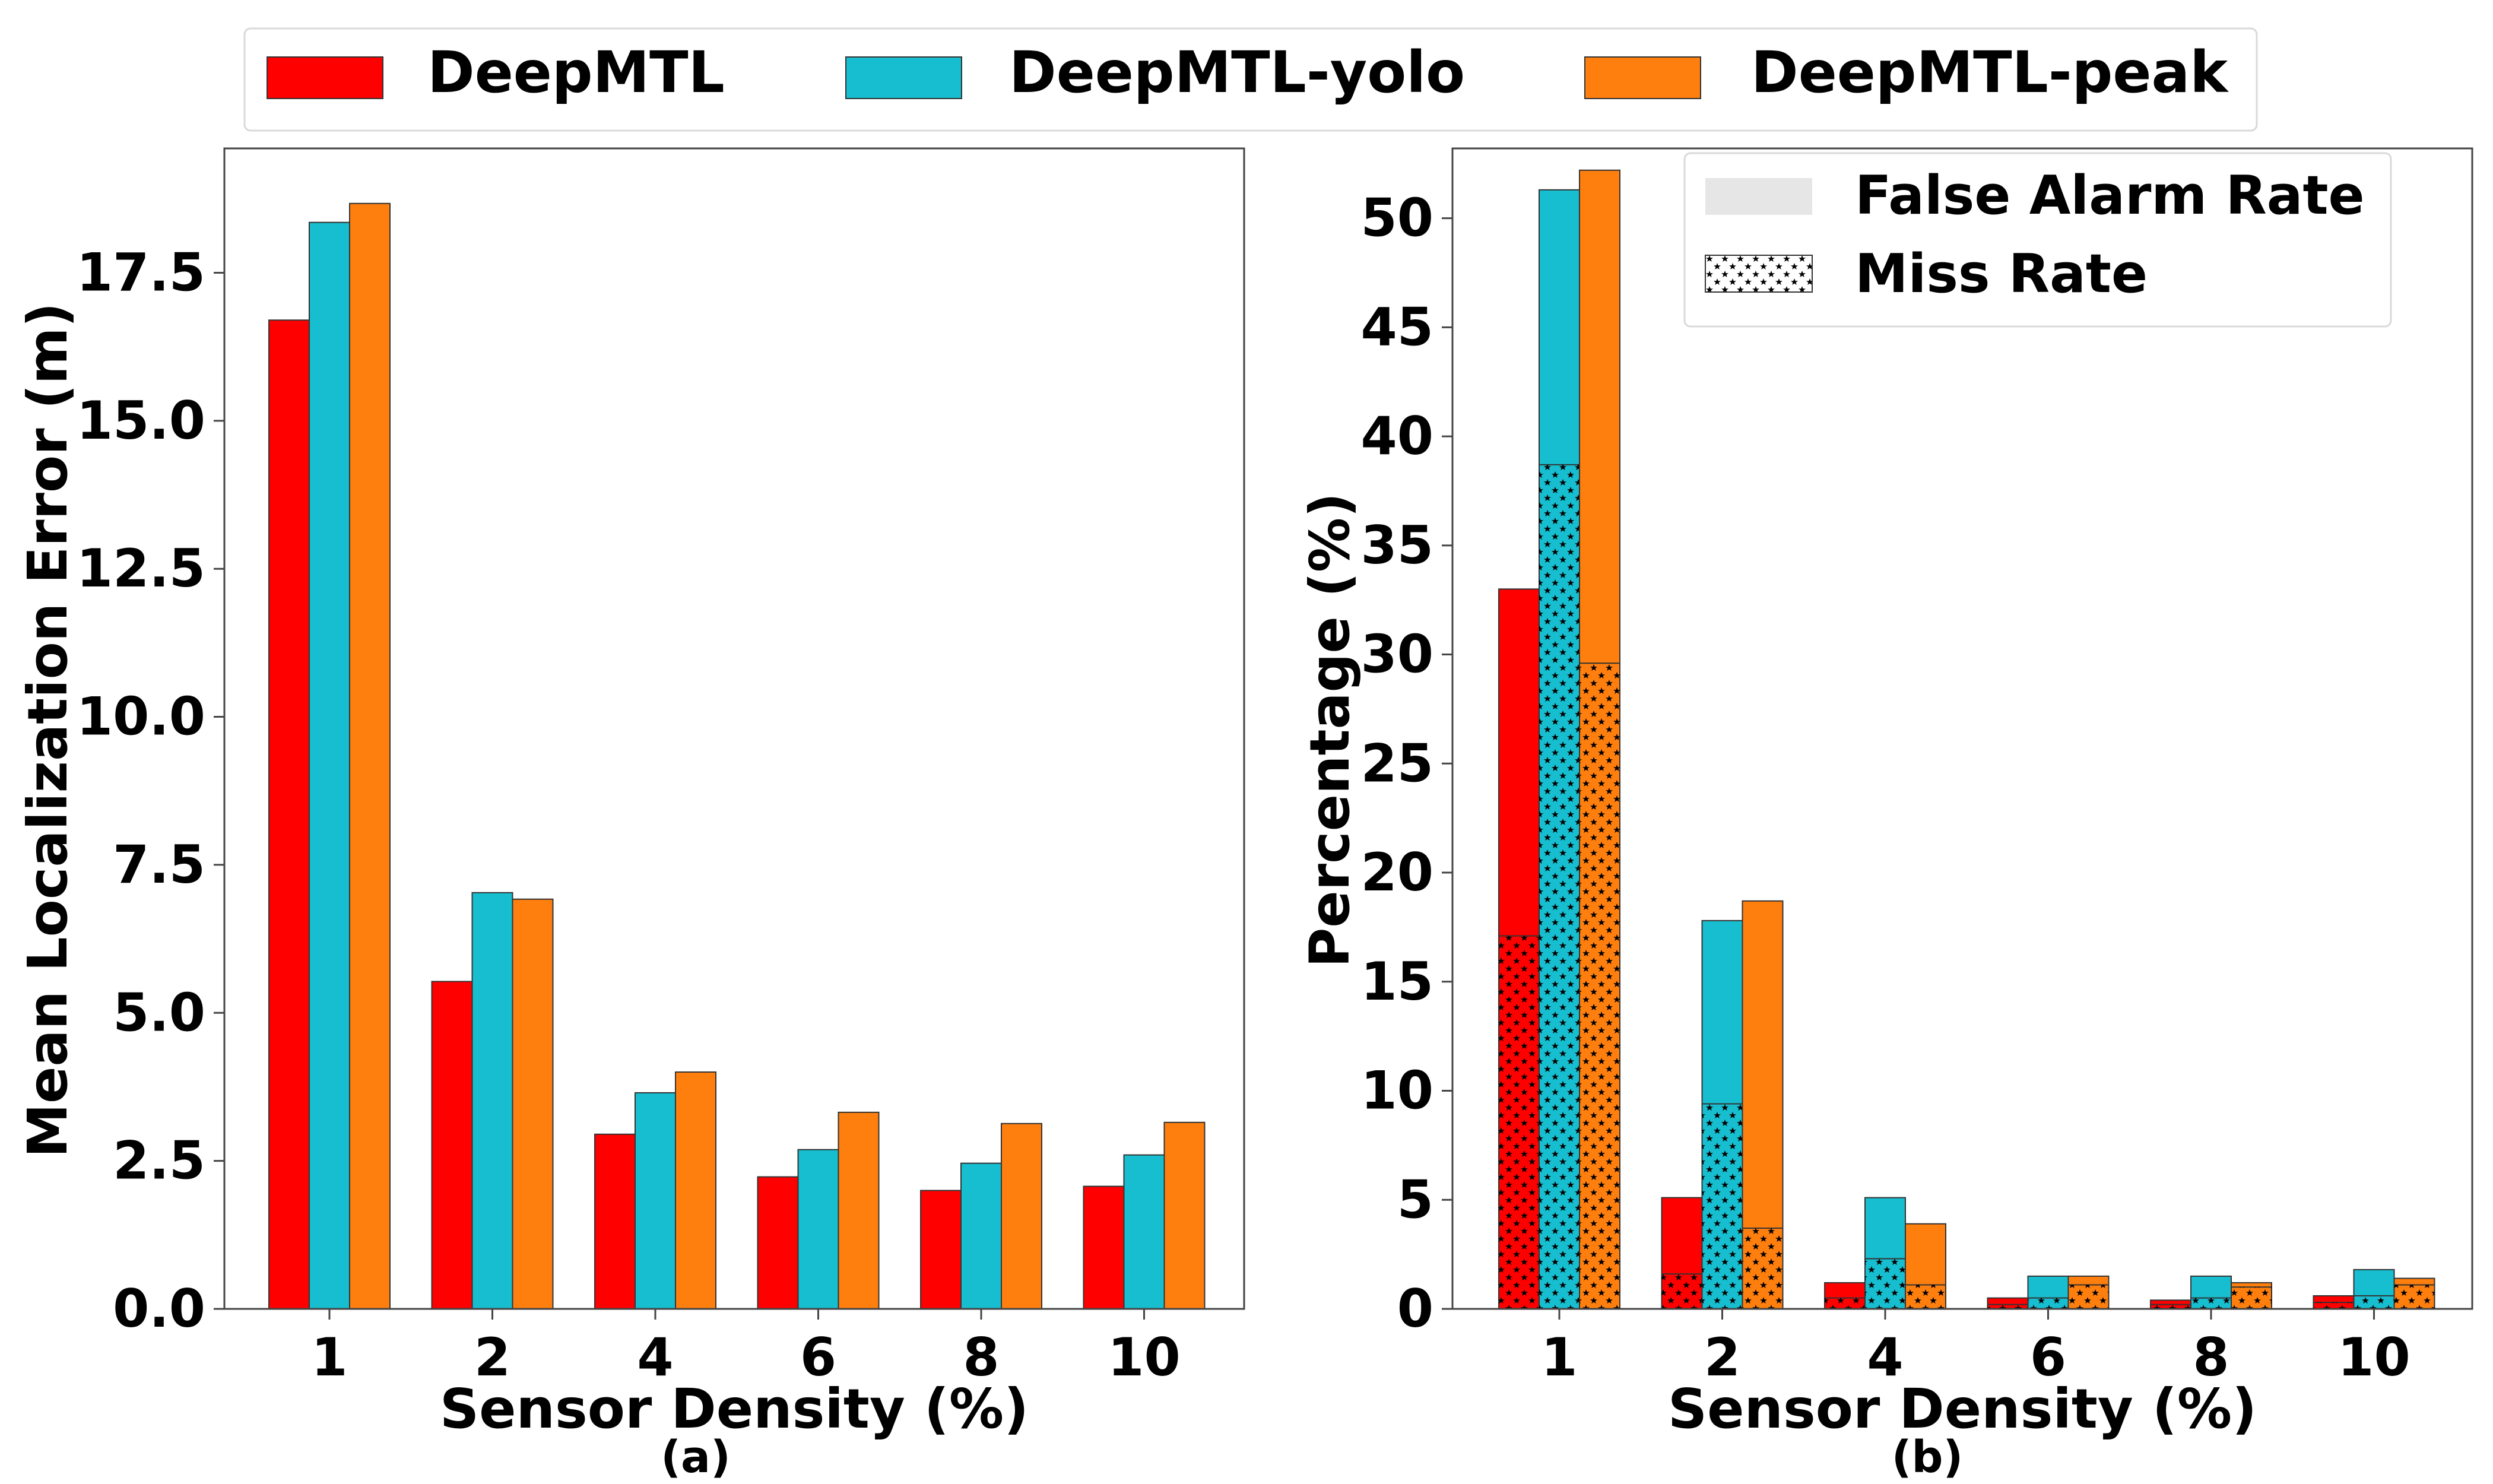 This screenshot has width=2493, height=1484. Describe the element at coordinates (2088, 1297) in the screenshot. I see `bar-deepmtl-peak-6-miss-pattern` at that location.